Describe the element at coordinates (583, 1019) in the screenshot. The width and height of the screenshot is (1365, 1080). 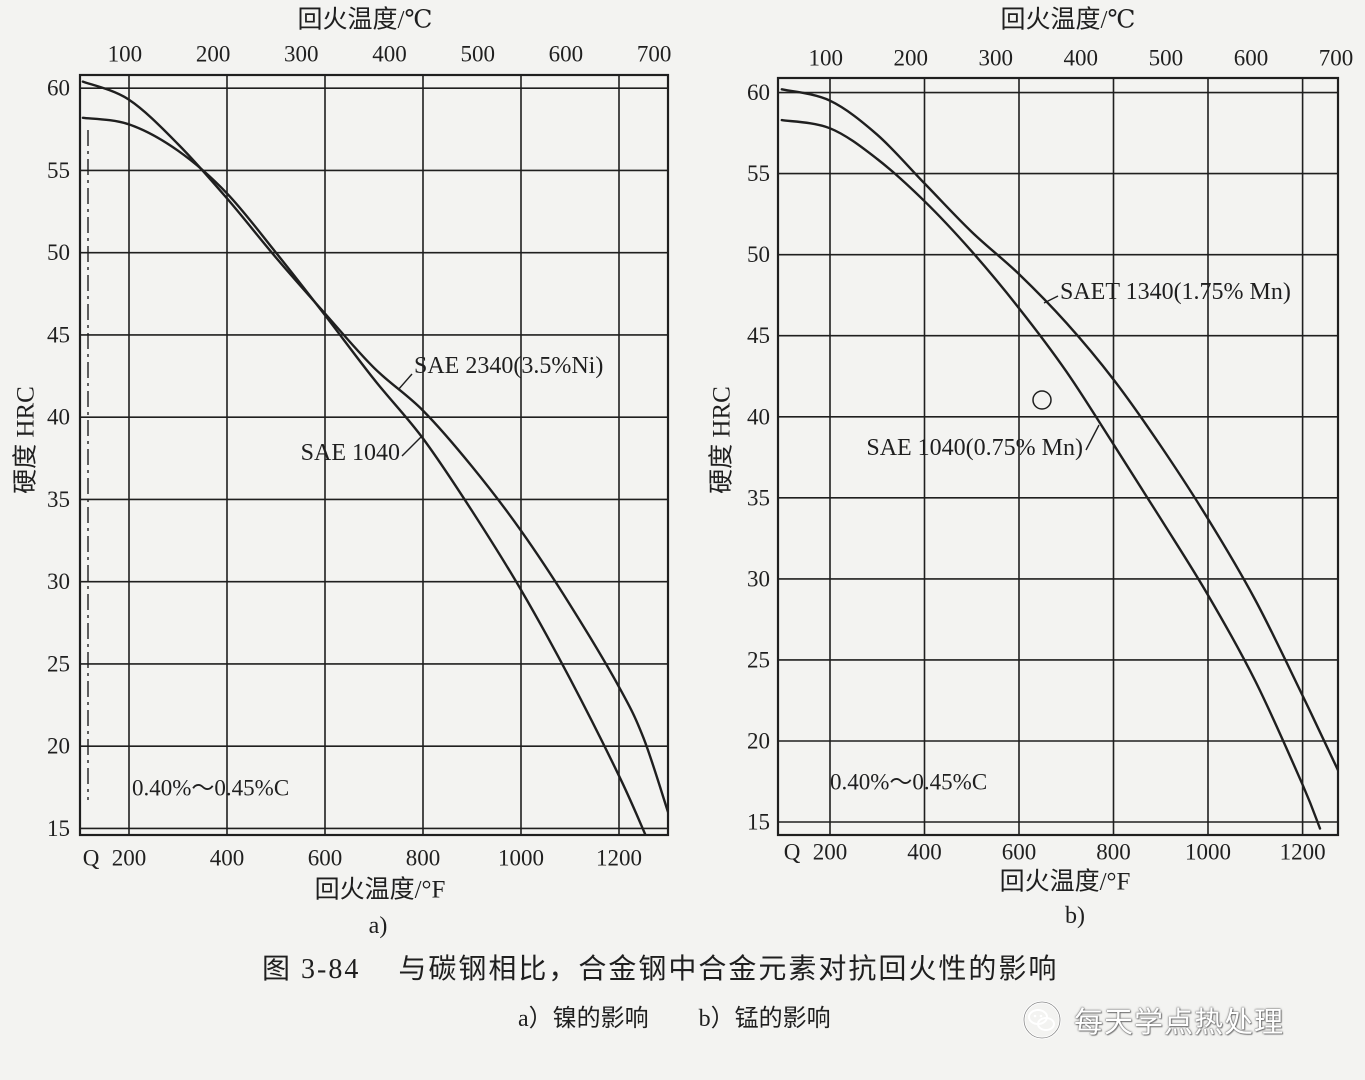
I see `subcaption-a: a）镍的影响` at that location.